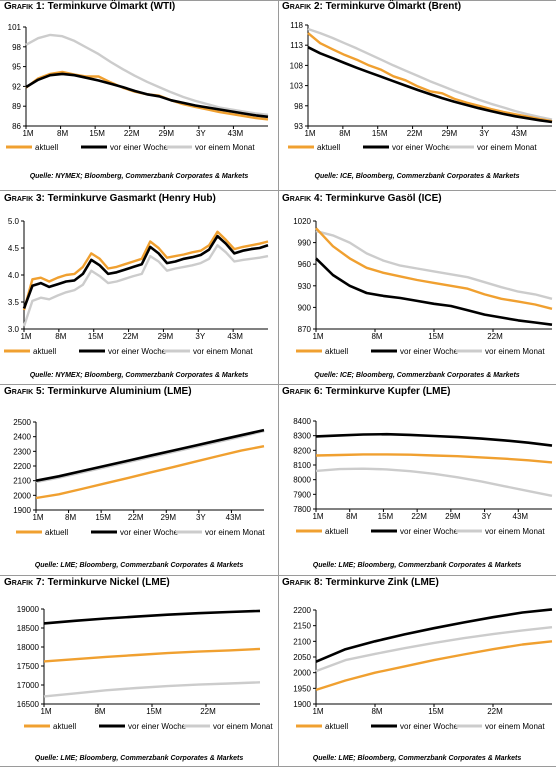 This screenshot has width=556, height=768. I want to click on y-tick-label: 2150, so click(302, 626).